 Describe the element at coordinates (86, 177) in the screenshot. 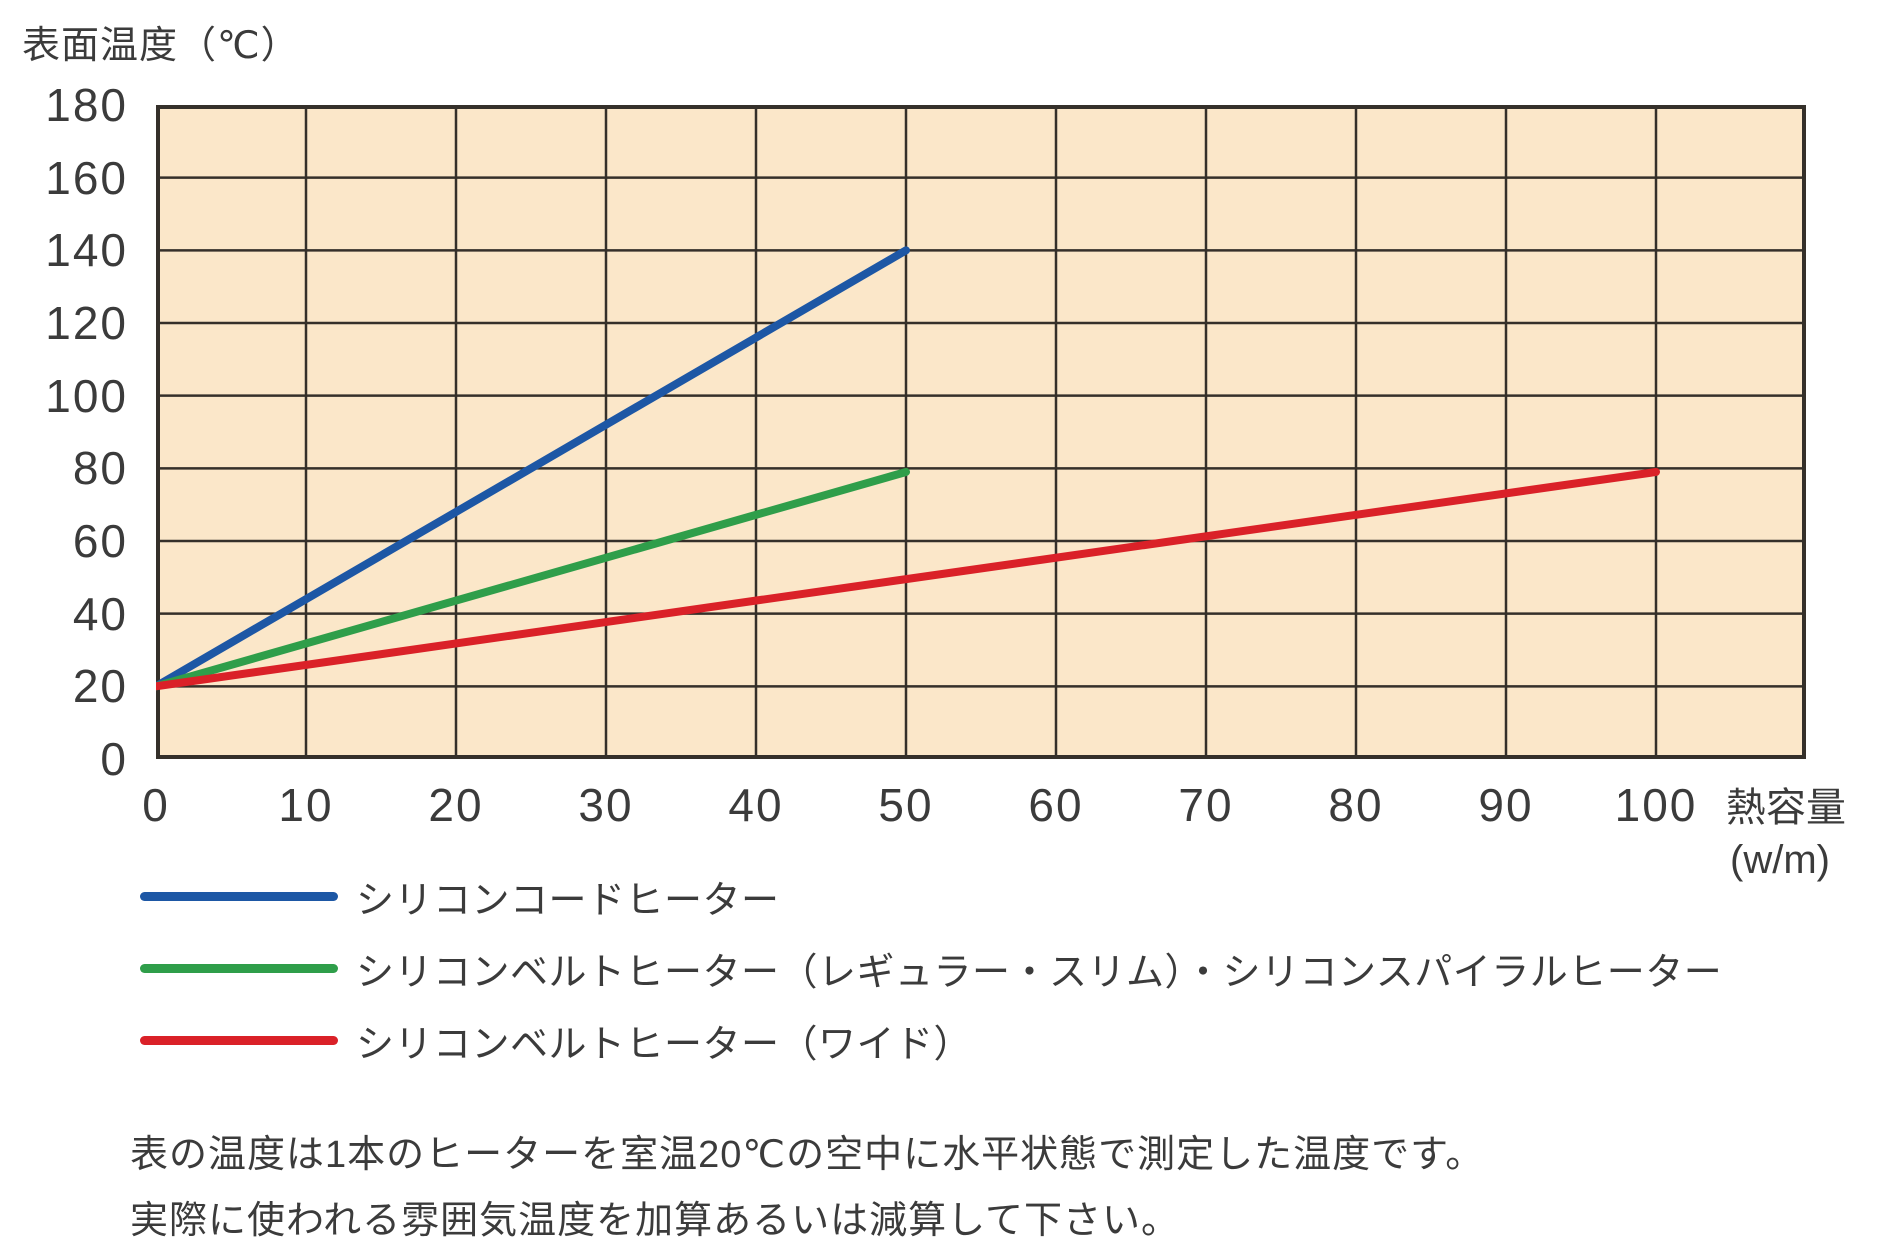

I see `y-tick-label: 160` at that location.